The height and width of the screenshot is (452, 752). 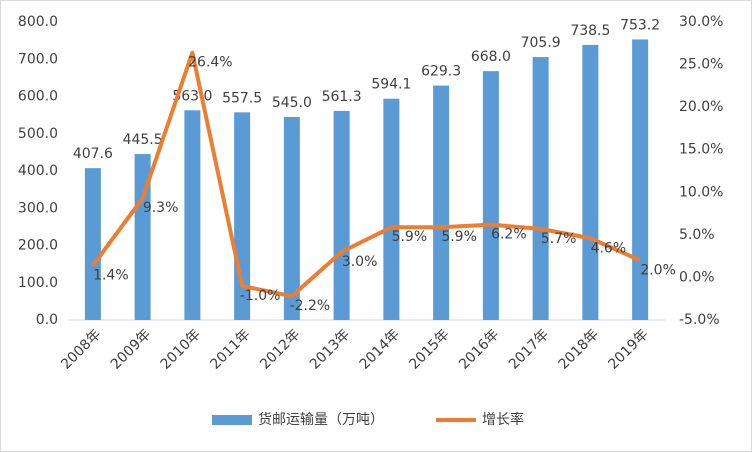 I want to click on bar-value-label: 407.6, so click(x=93, y=154).